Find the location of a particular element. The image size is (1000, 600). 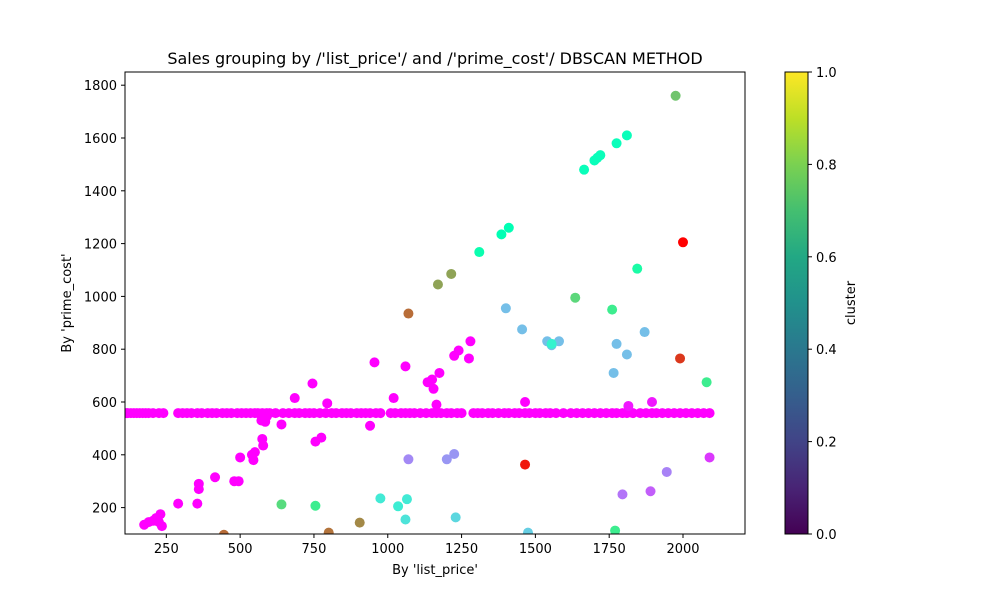

y-tick-label: 1000 is located at coordinates (100, 297).